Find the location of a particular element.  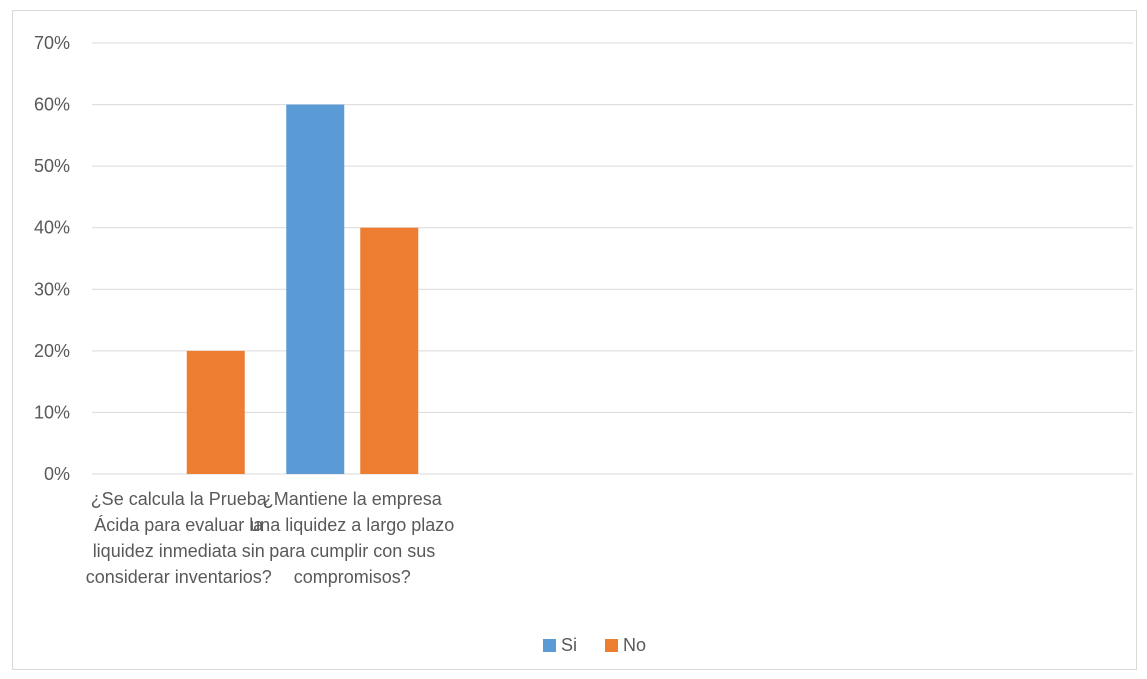

y-tick-label: 50% is located at coordinates (52, 166).